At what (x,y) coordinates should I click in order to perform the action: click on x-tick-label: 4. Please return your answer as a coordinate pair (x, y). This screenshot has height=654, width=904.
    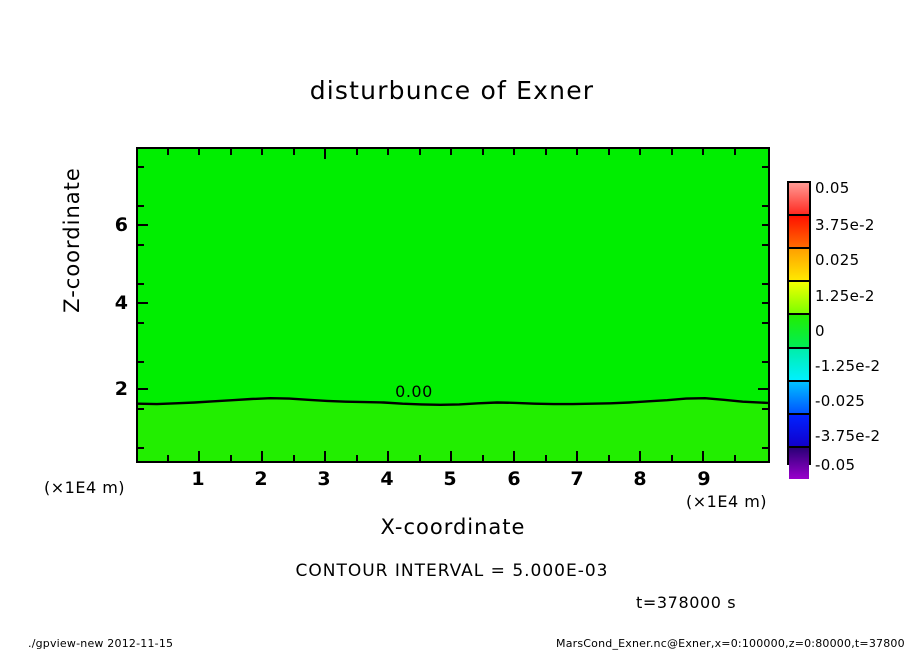
    Looking at the image, I should click on (387, 479).